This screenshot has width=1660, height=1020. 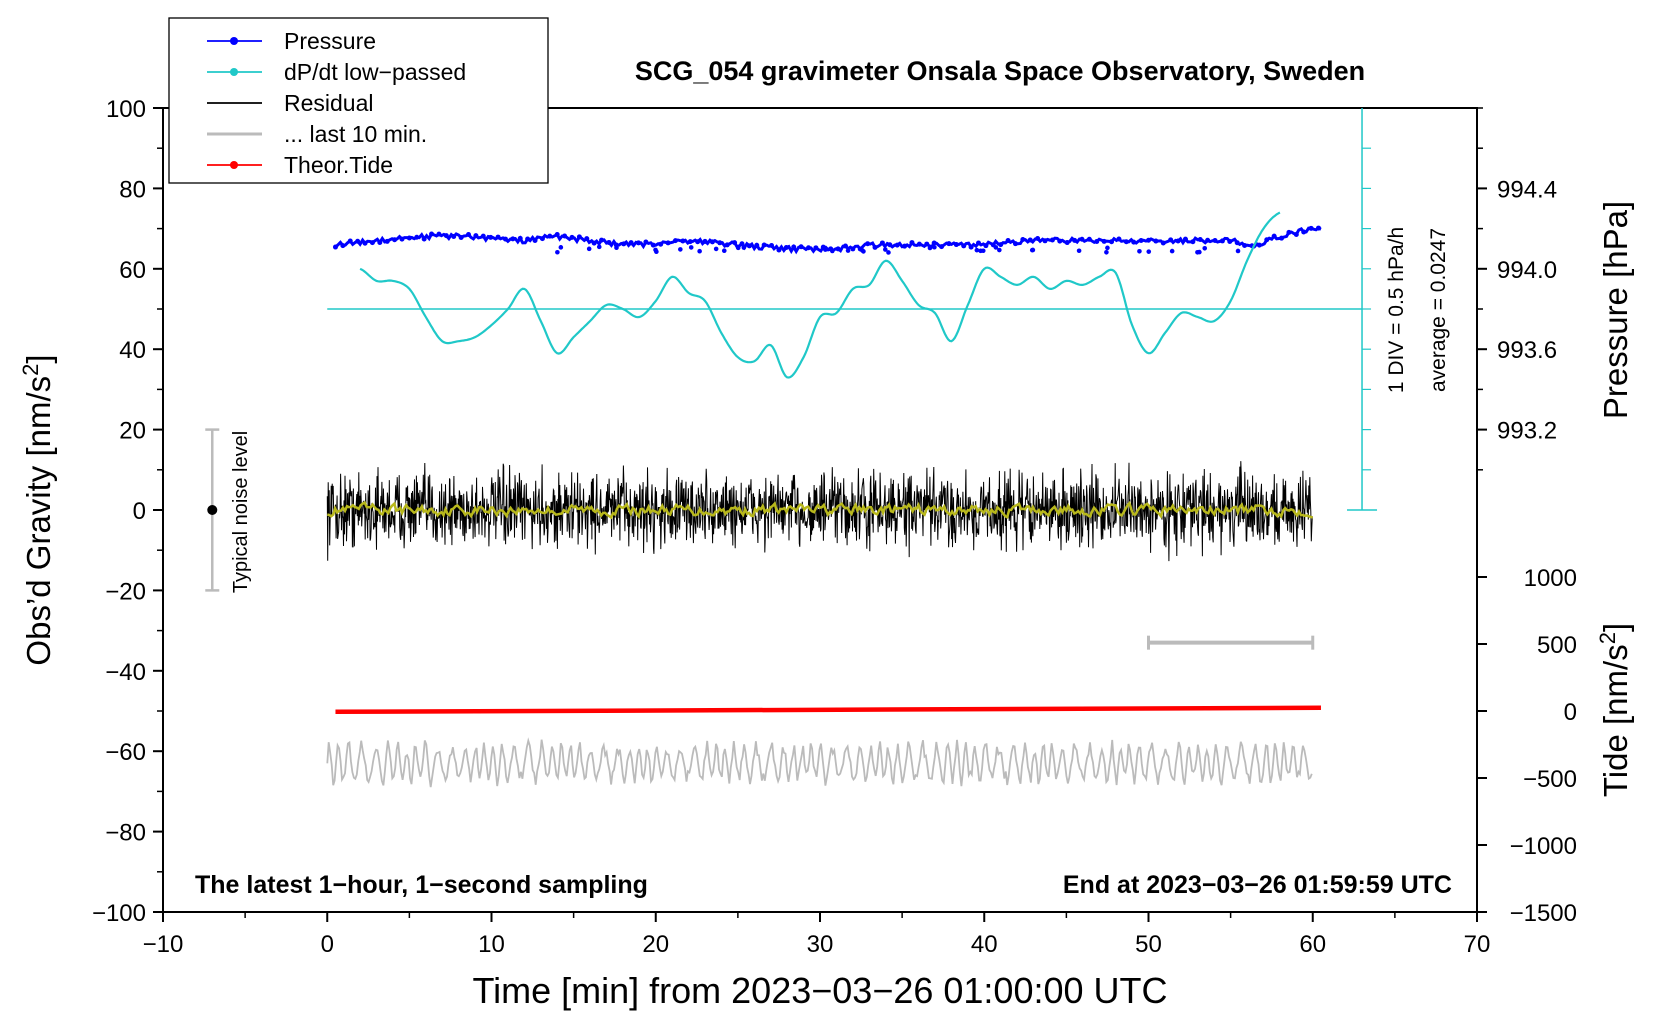 I want to click on tide-tick-label: 0, so click(x=1570, y=712).